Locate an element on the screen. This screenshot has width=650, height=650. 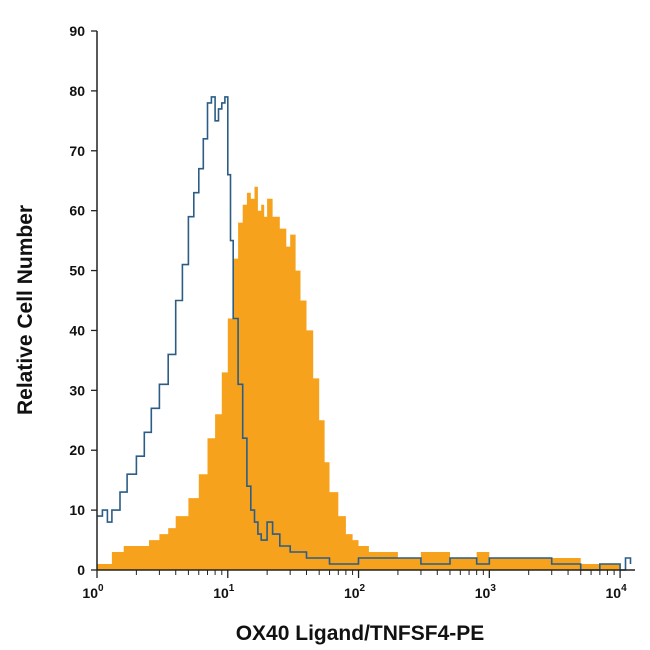
y-tick-label: 30 is located at coordinates (77, 390).